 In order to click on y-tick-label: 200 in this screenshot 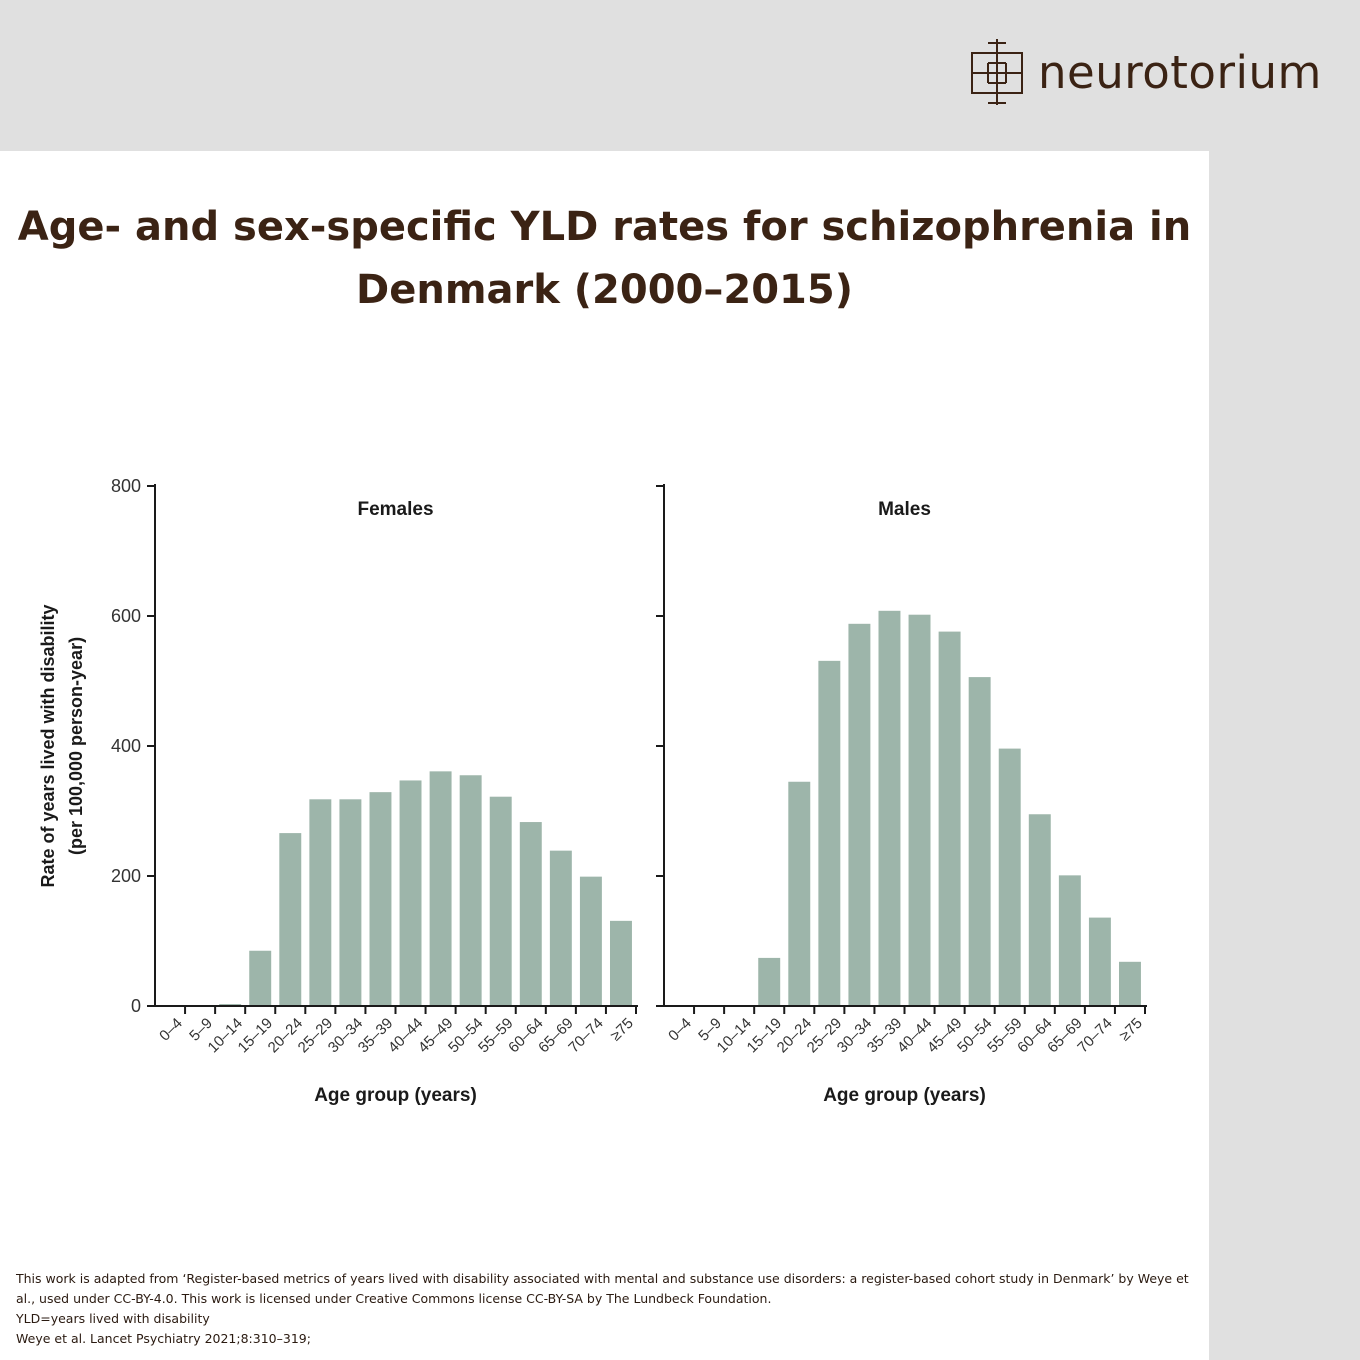, I will do `click(126, 876)`.